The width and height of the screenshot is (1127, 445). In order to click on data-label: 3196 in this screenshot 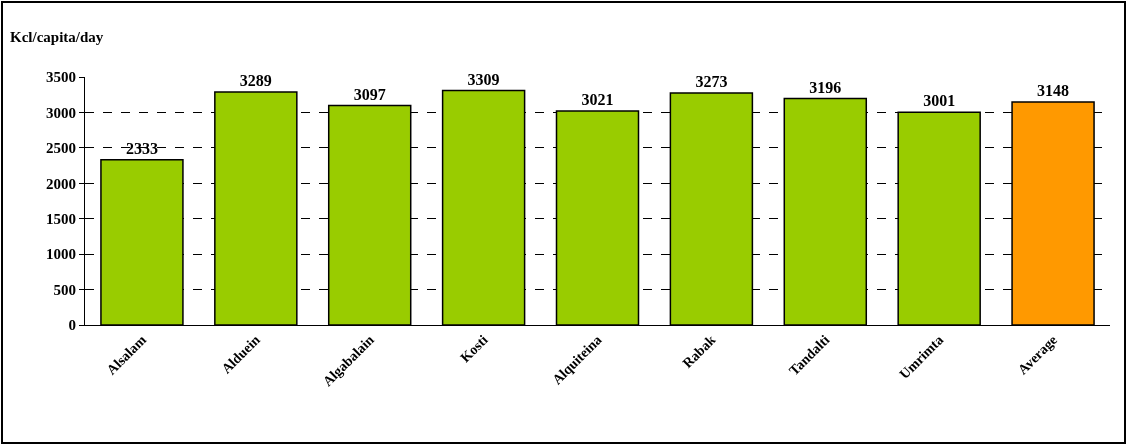, I will do `click(825, 87)`.